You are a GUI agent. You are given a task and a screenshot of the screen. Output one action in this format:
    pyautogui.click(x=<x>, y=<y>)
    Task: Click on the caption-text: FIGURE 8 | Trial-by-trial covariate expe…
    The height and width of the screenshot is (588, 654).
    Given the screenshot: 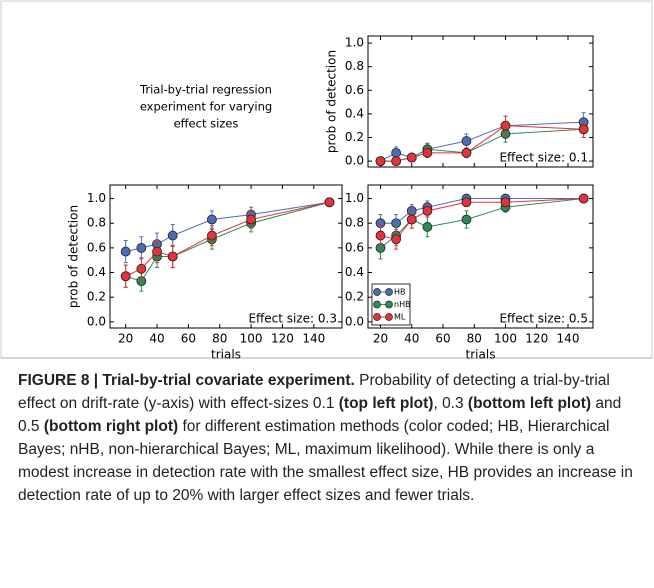 What is the action you would take?
    pyautogui.click(x=186, y=380)
    